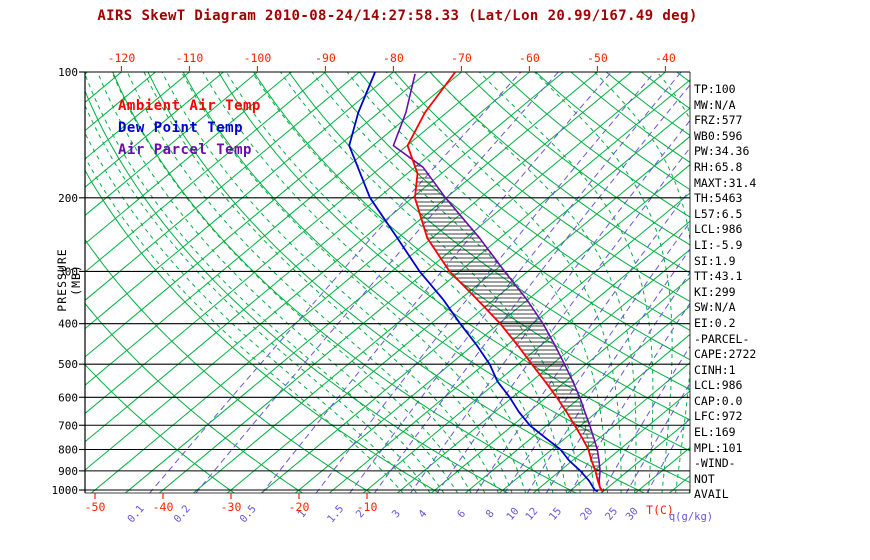 This screenshot has height=560, width=870. Describe the element at coordinates (461, 58) in the screenshot. I see `top-temp-tick-label: -70` at that location.